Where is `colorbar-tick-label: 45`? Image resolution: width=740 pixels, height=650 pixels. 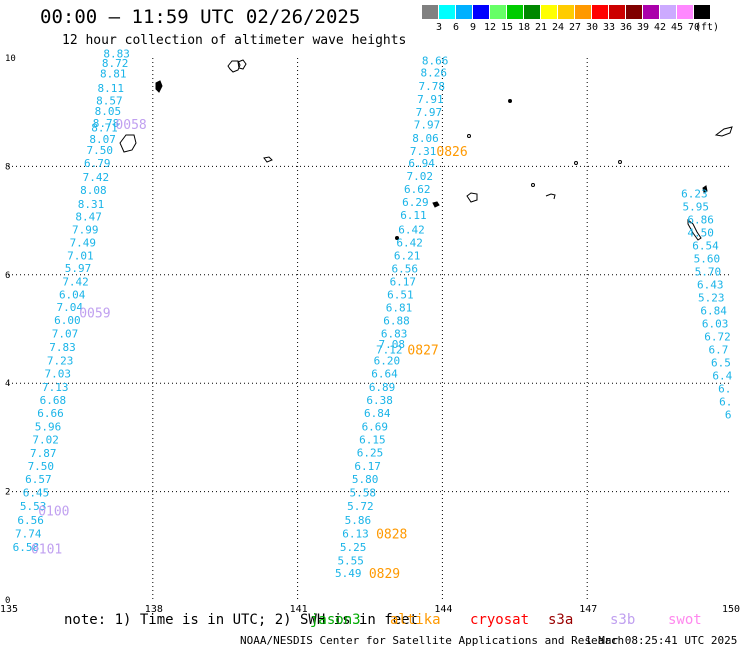 colorbar-tick-label: 45 is located at coordinates (677, 27).